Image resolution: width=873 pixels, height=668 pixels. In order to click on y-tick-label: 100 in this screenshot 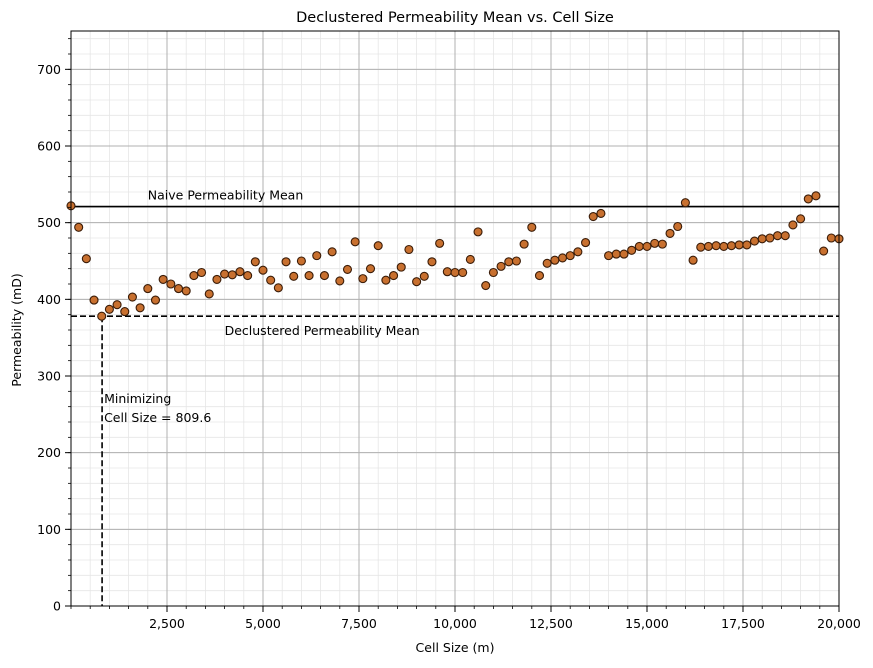, I will do `click(49, 529)`.